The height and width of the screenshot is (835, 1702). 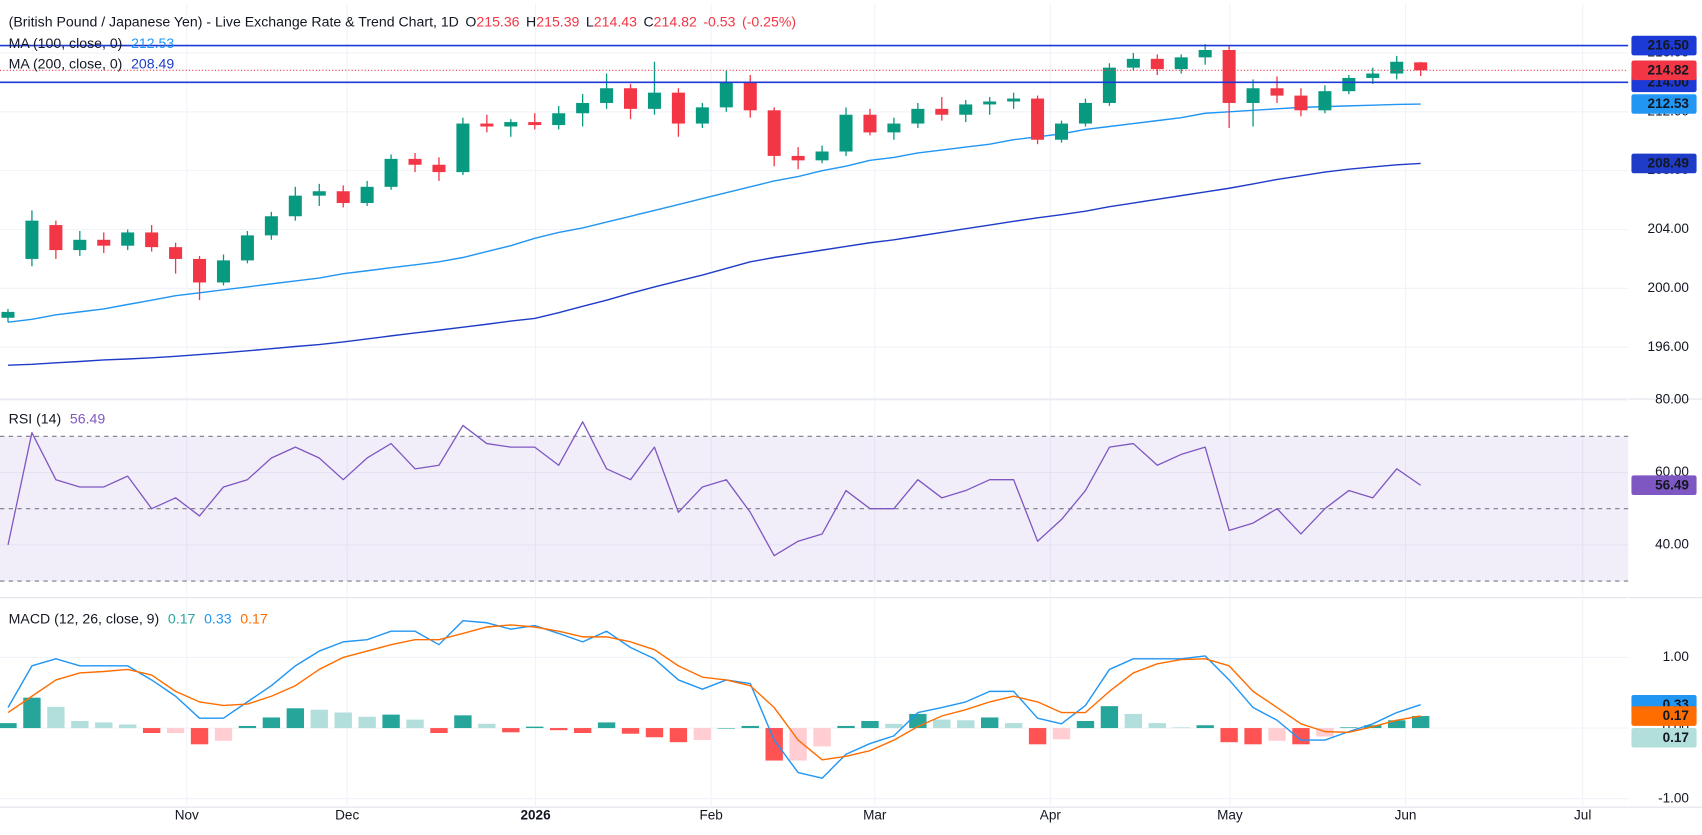 I want to click on x-tick-label: Jul, so click(x=1582, y=814).